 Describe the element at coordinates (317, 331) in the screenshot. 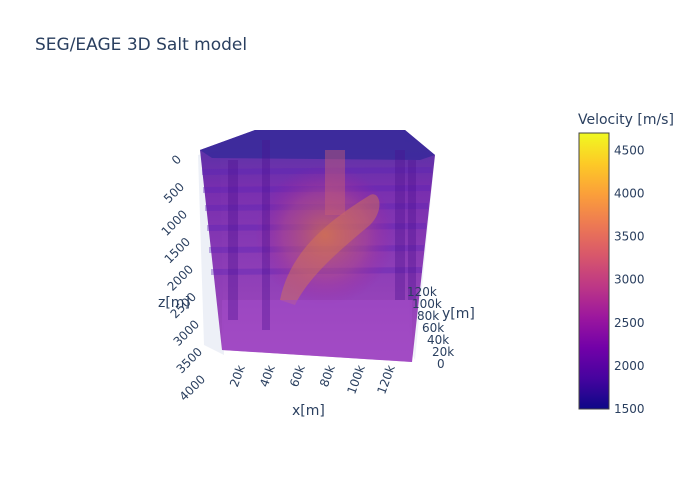

I see `lower-sediment` at that location.